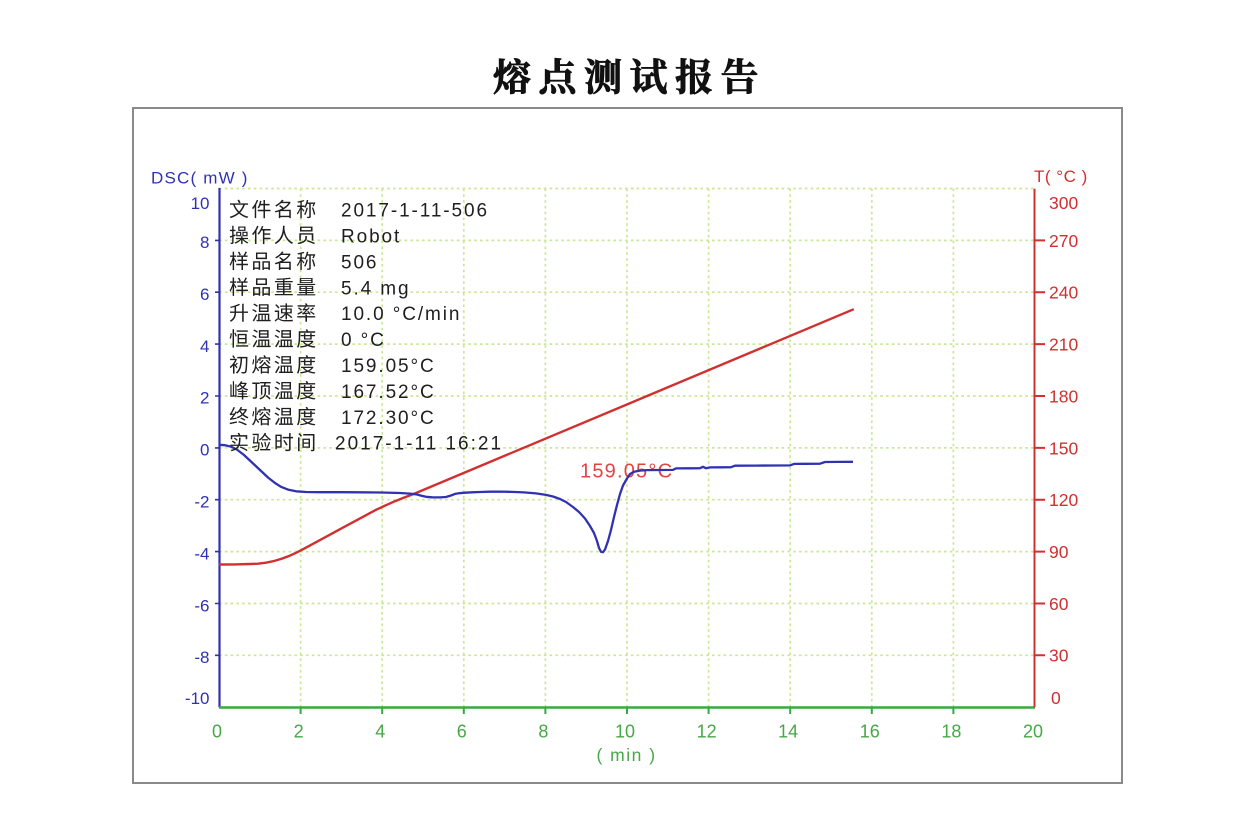 Image resolution: width=1252 pixels, height=840 pixels. What do you see at coordinates (870, 732) in the screenshot?
I see `svg-text: 16` at bounding box center [870, 732].